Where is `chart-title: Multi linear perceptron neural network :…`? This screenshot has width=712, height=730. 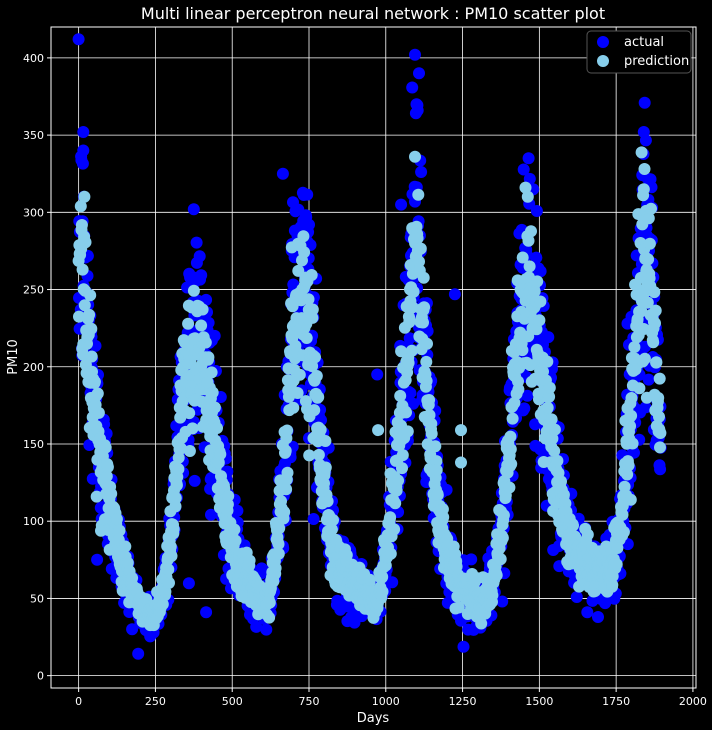 chart-title: Multi linear perceptron neural network :… is located at coordinates (373, 13).